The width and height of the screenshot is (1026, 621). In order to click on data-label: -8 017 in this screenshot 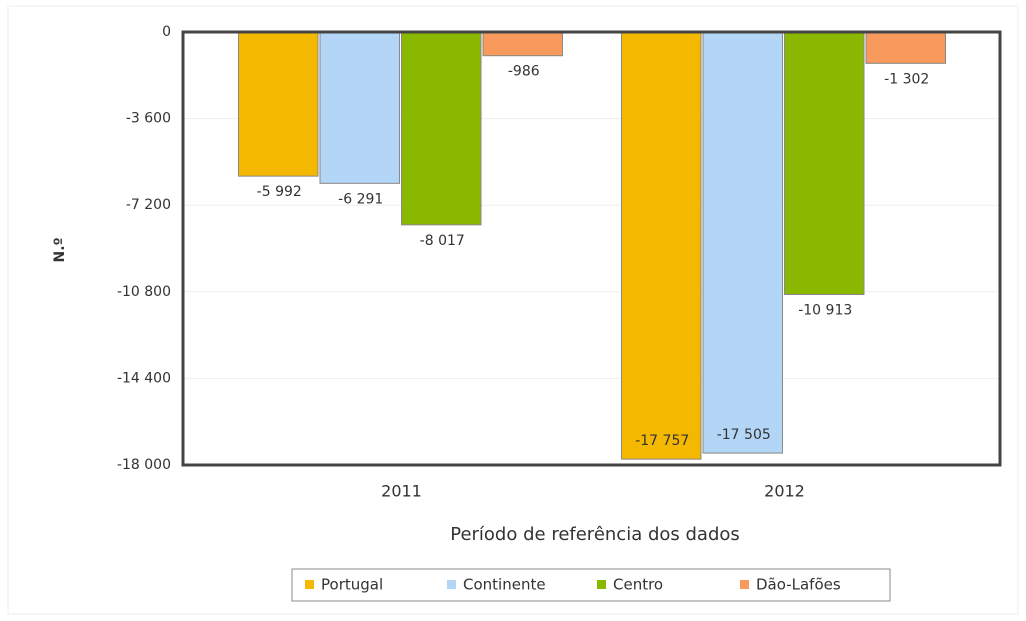, I will do `click(442, 241)`.